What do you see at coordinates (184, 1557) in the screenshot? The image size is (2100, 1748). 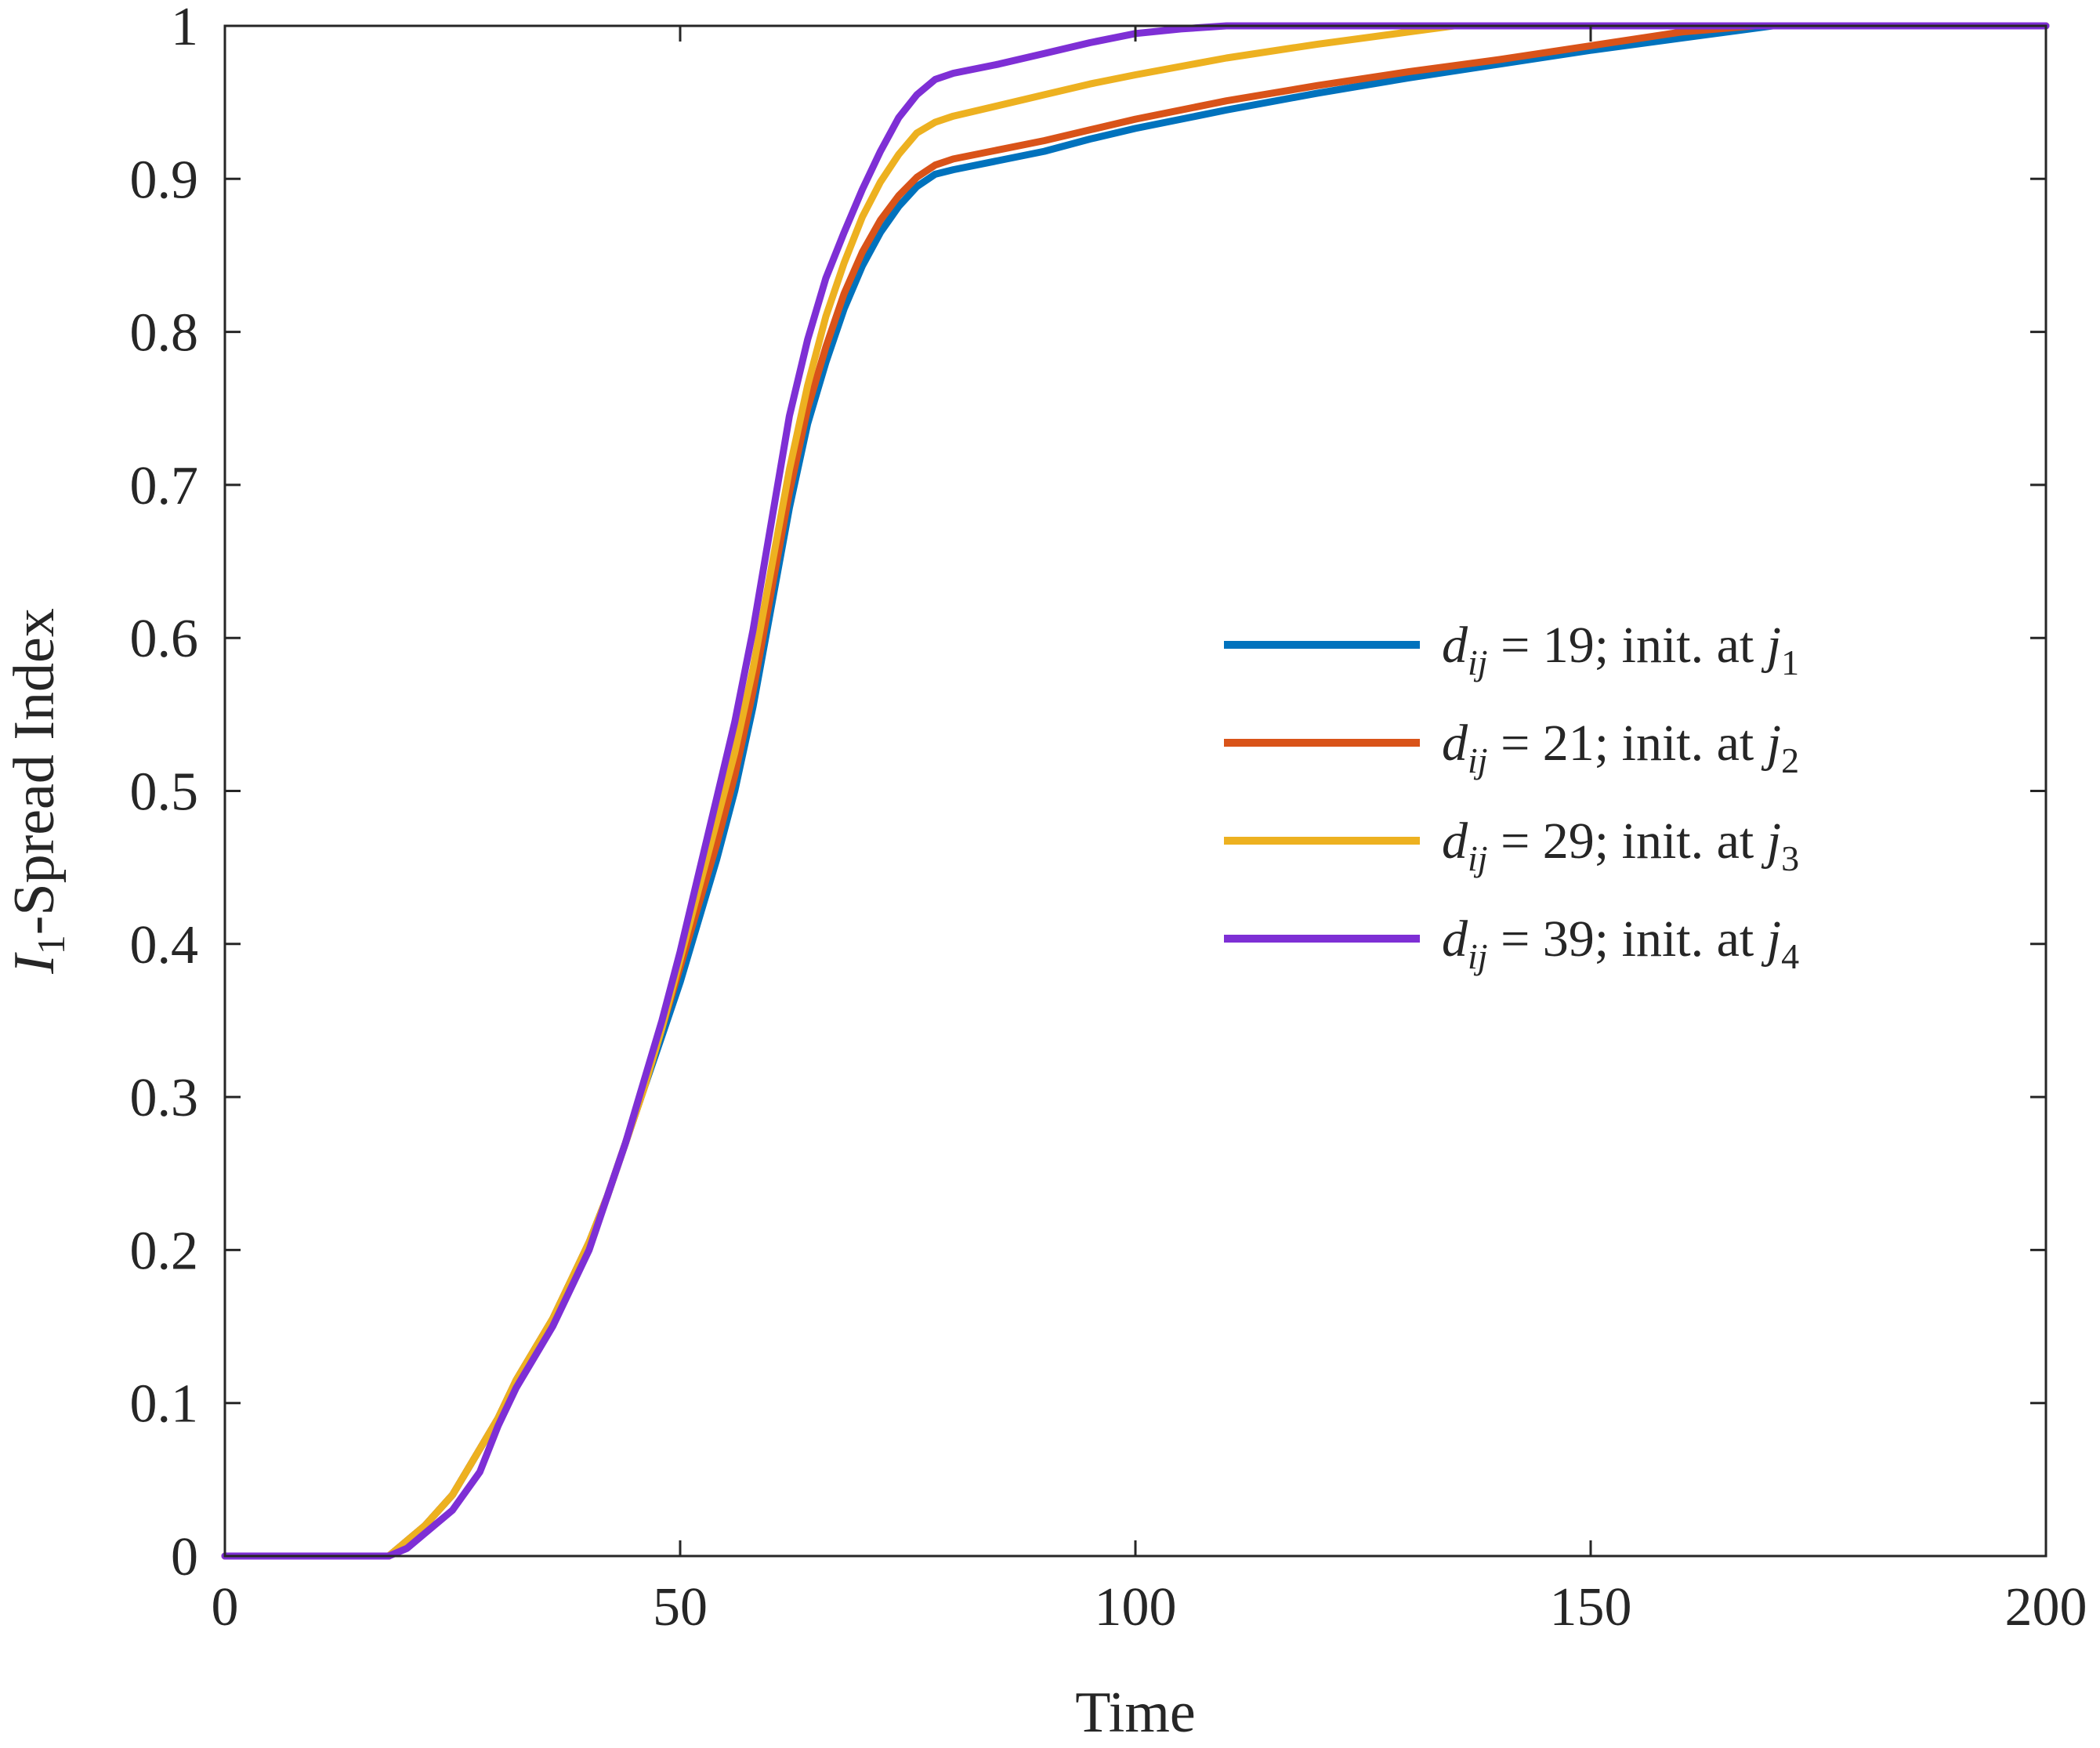 I see `y-tick-label: 0` at bounding box center [184, 1557].